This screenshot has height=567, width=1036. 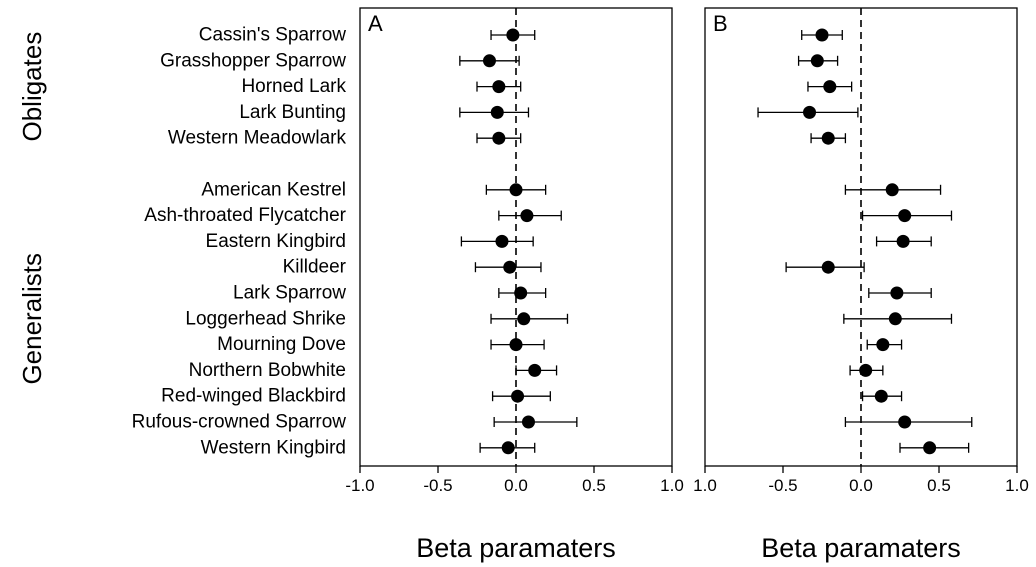 What do you see at coordinates (289, 293) in the screenshot?
I see `species-label: Lark Sparrow` at bounding box center [289, 293].